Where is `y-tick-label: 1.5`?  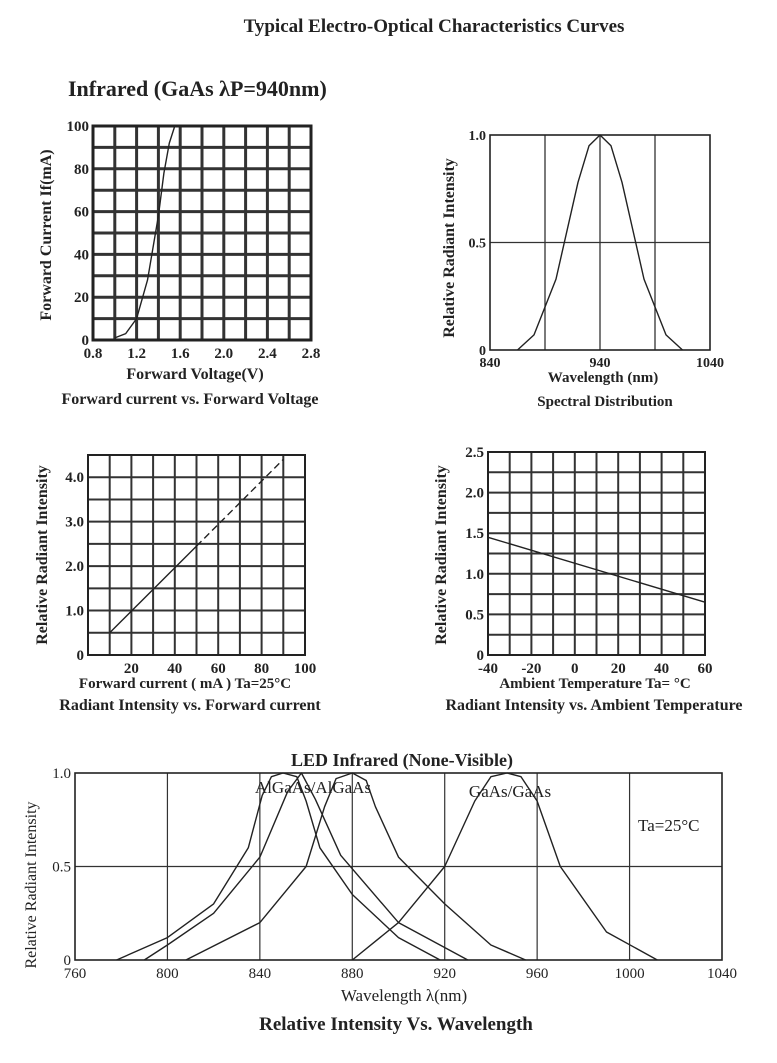 y-tick-label: 1.5 is located at coordinates (474, 534).